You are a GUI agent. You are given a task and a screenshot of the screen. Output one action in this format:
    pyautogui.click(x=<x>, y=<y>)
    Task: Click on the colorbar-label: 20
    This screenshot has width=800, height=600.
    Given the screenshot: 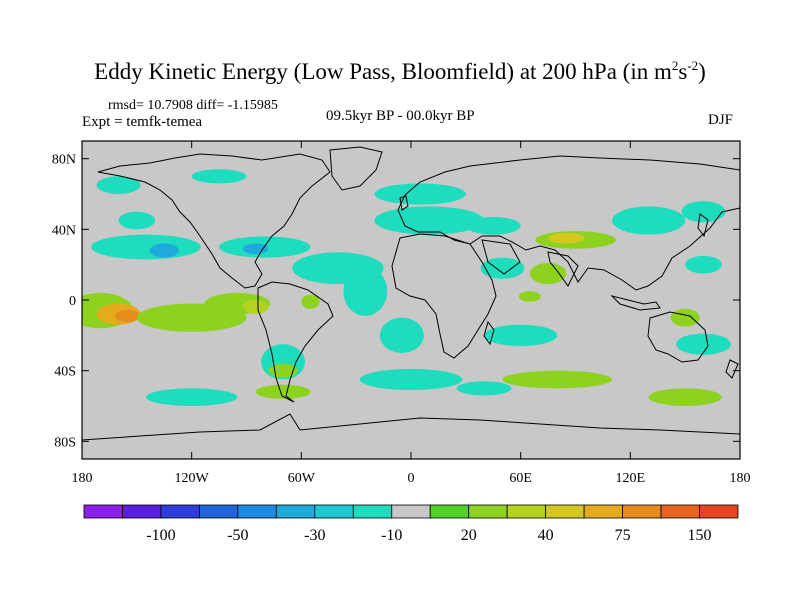 What is the action you would take?
    pyautogui.click(x=469, y=535)
    